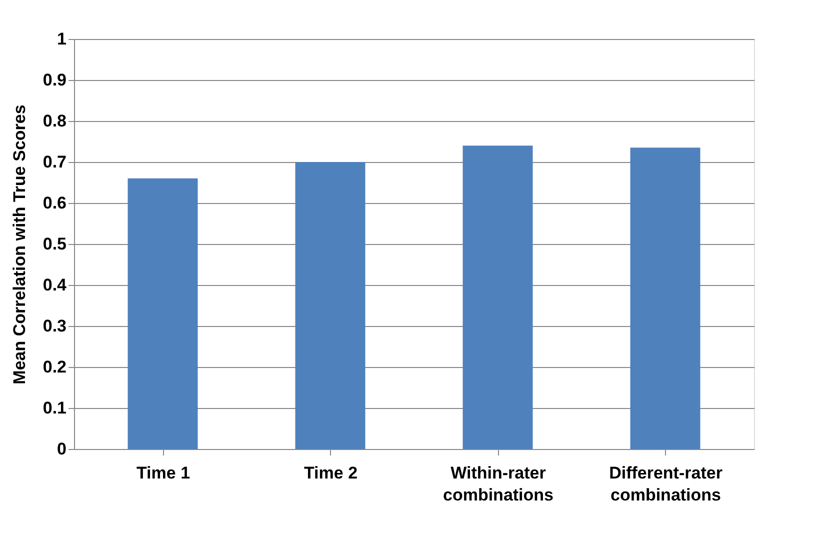 The height and width of the screenshot is (540, 840). I want to click on x-tick-label: Time 1, so click(163, 473).